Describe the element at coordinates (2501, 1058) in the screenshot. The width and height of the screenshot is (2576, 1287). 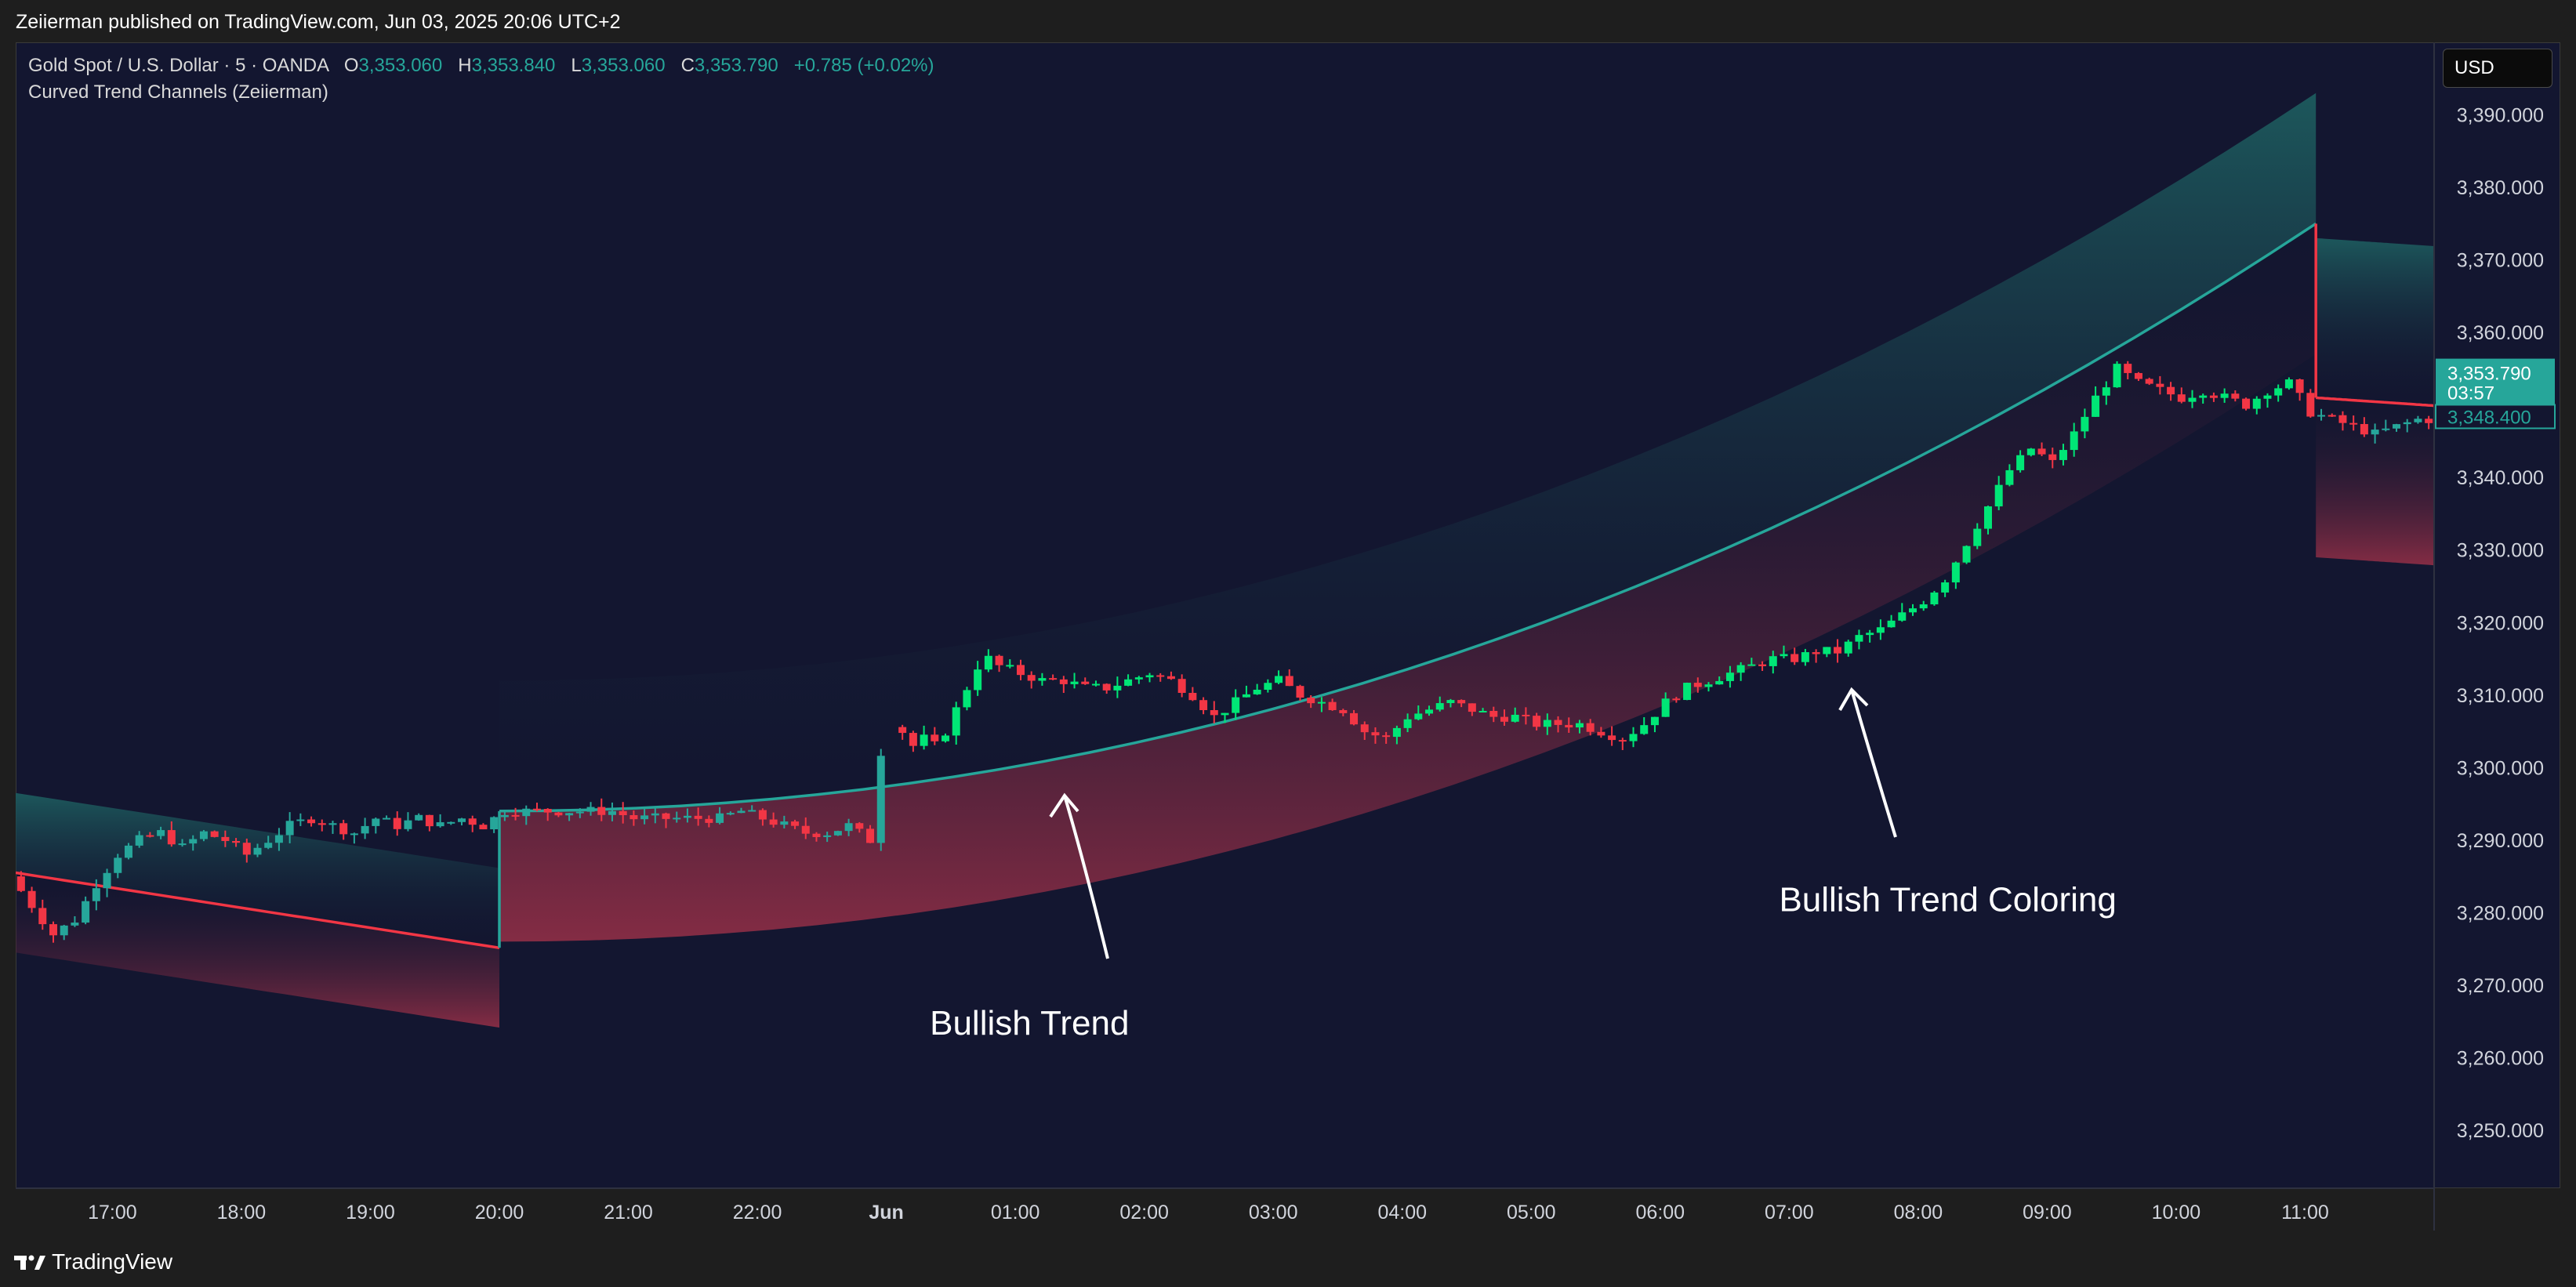
I see `y-tick-label: 3,260.000` at that location.